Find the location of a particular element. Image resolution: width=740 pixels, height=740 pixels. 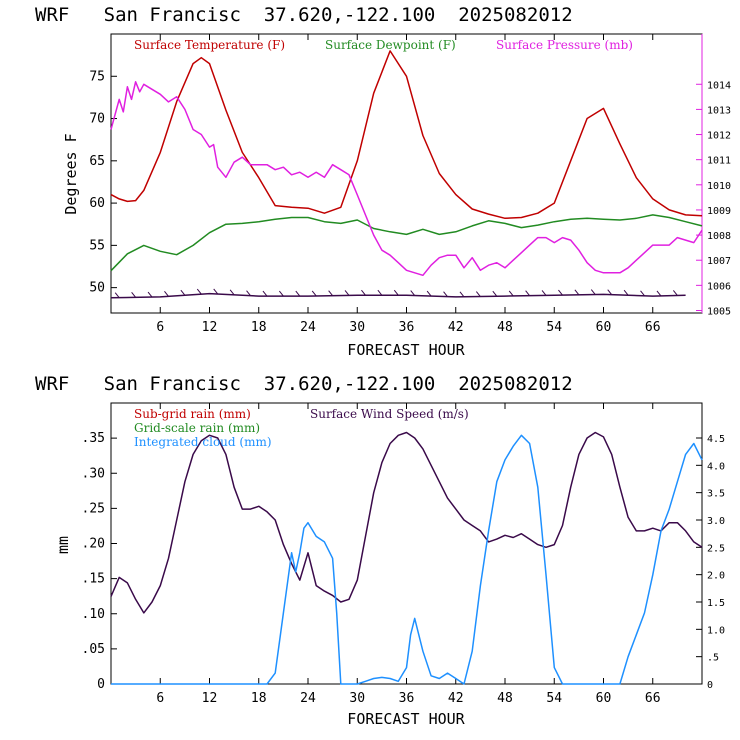

chart1-y-axis-label: Degrees F is located at coordinates (71, 173).